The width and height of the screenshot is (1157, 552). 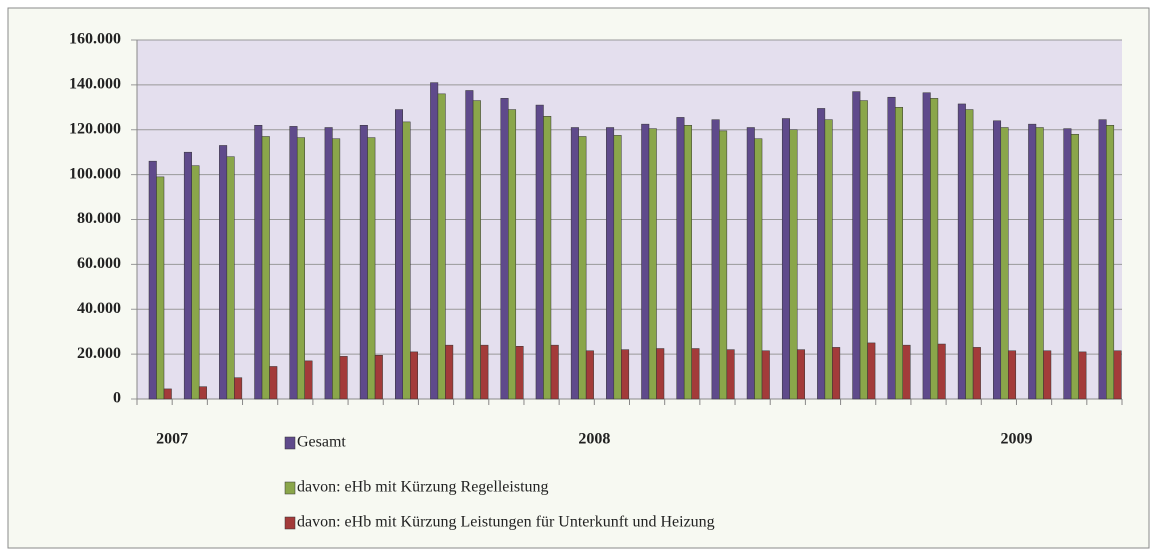 What do you see at coordinates (99, 218) in the screenshot?
I see `y-tick-label: 80.000` at bounding box center [99, 218].